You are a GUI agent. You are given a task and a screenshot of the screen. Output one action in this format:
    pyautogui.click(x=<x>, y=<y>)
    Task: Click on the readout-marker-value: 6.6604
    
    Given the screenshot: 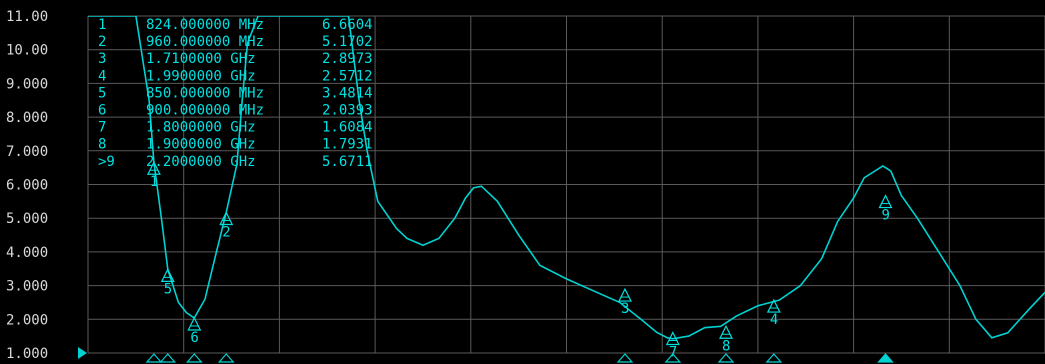 What is the action you would take?
    pyautogui.click(x=347, y=25)
    